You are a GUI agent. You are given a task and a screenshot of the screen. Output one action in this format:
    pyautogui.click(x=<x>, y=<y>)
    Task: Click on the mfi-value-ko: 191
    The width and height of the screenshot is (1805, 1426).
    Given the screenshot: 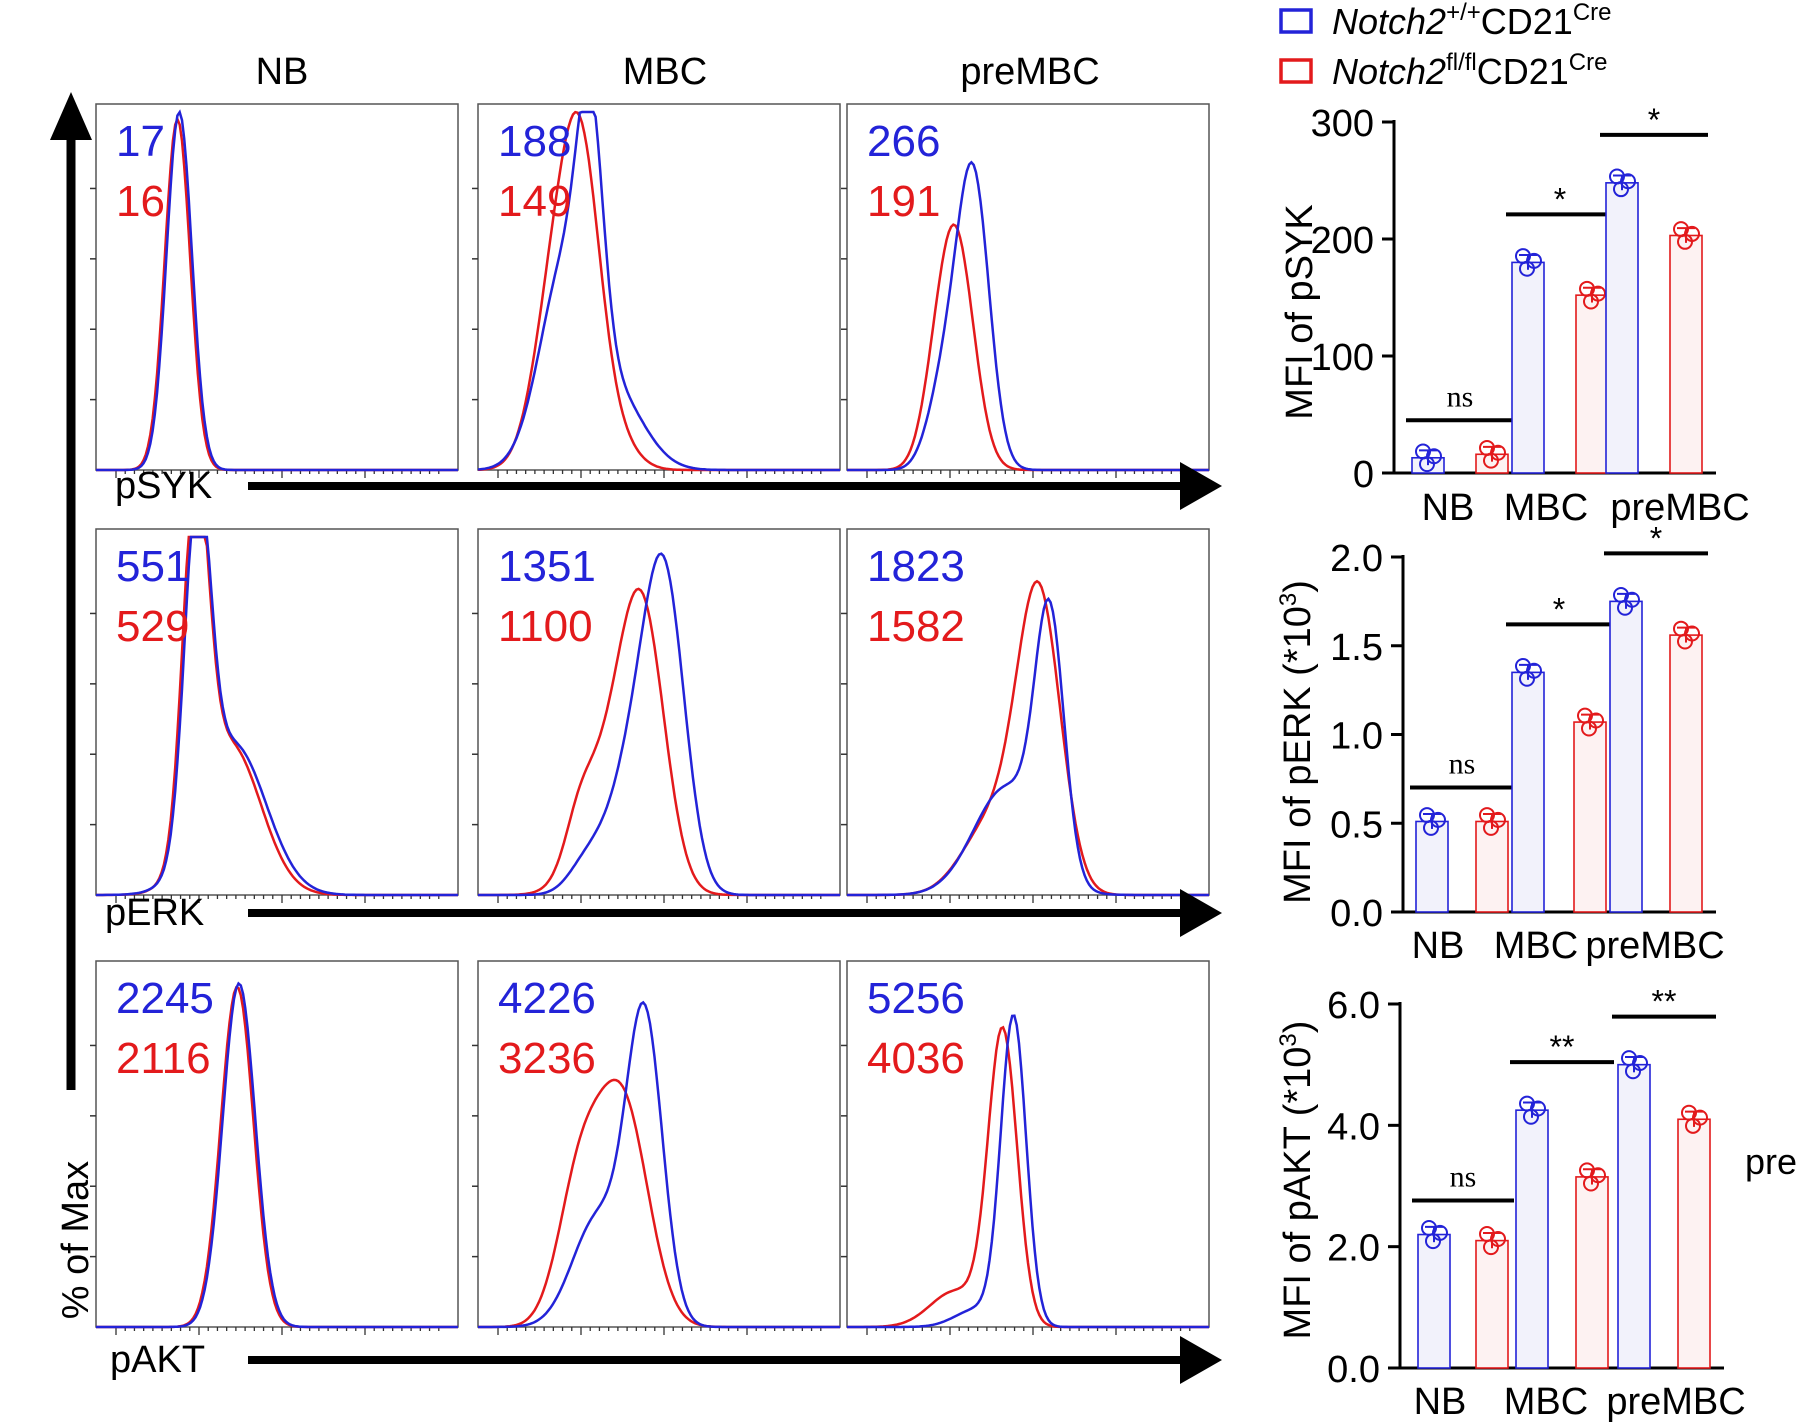 What is the action you would take?
    pyautogui.click(x=903, y=201)
    